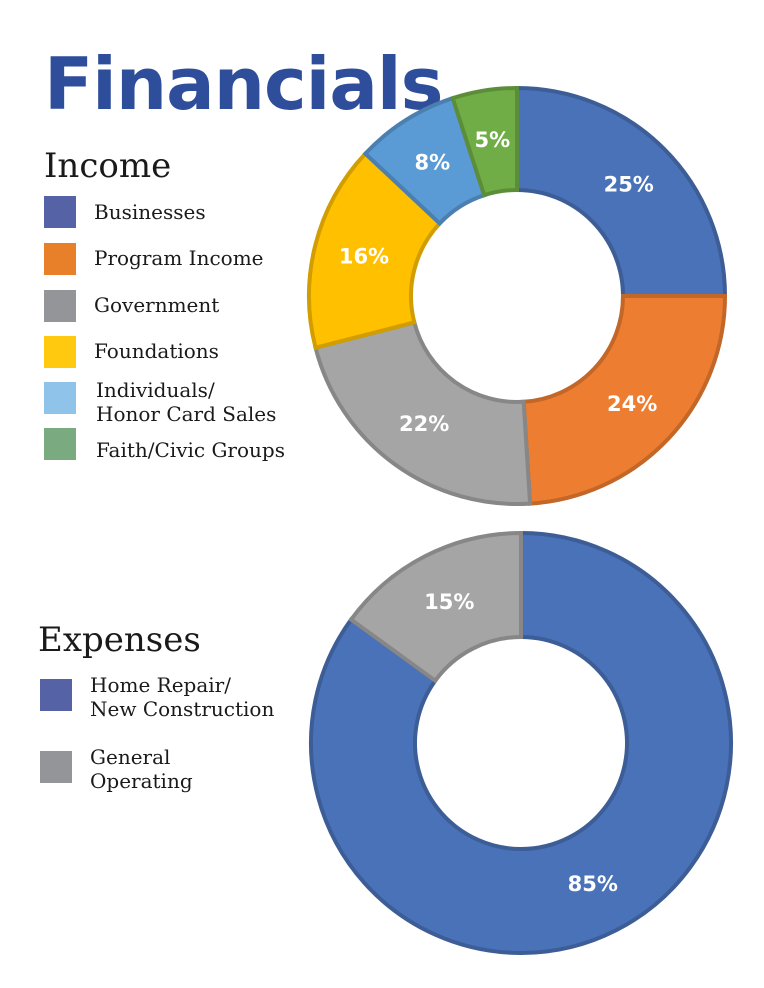 This screenshot has width=764, height=988. What do you see at coordinates (150, 212) in the screenshot?
I see `legend-label: Businesses` at bounding box center [150, 212].